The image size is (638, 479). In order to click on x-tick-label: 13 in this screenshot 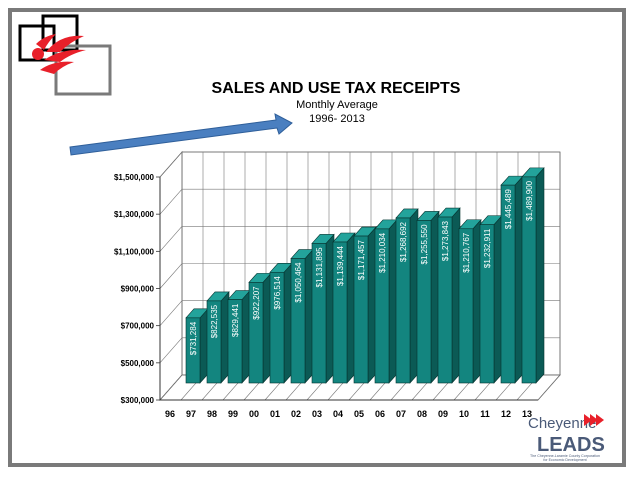, I will do `click(527, 414)`.